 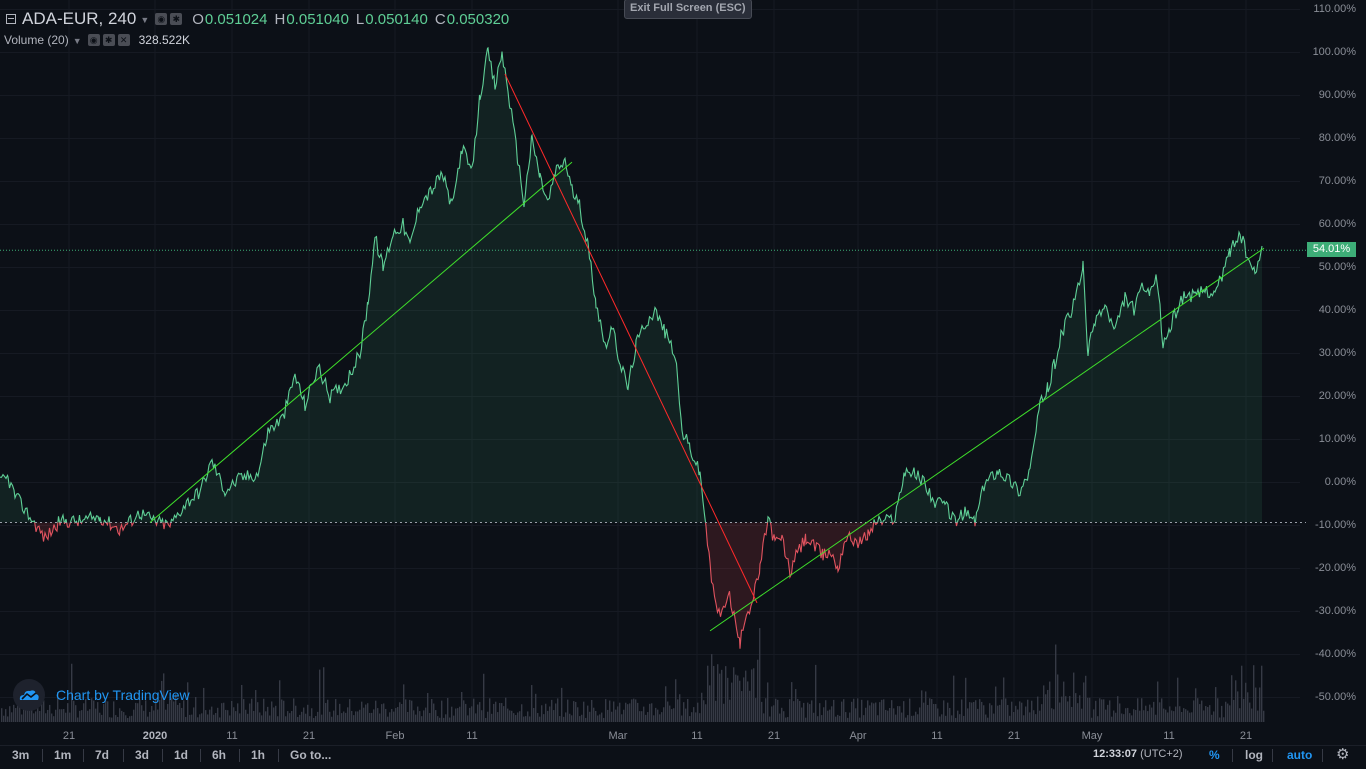 I want to click on volume-label: Volume (20), so click(x=36, y=40).